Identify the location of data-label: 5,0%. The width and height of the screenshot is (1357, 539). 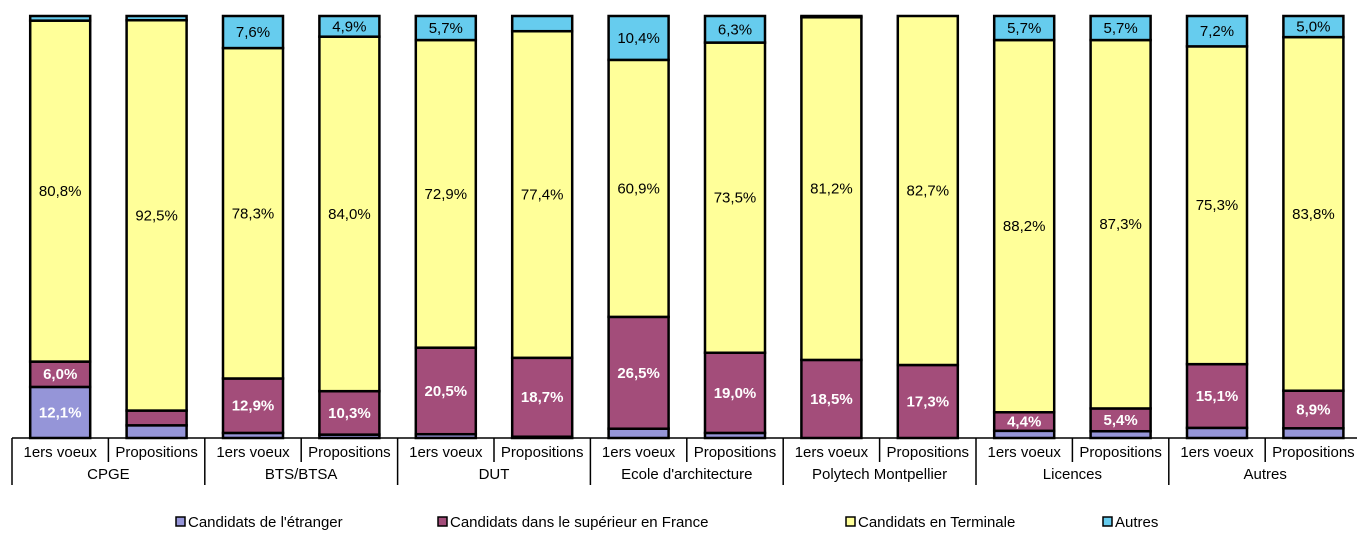
(1313, 27).